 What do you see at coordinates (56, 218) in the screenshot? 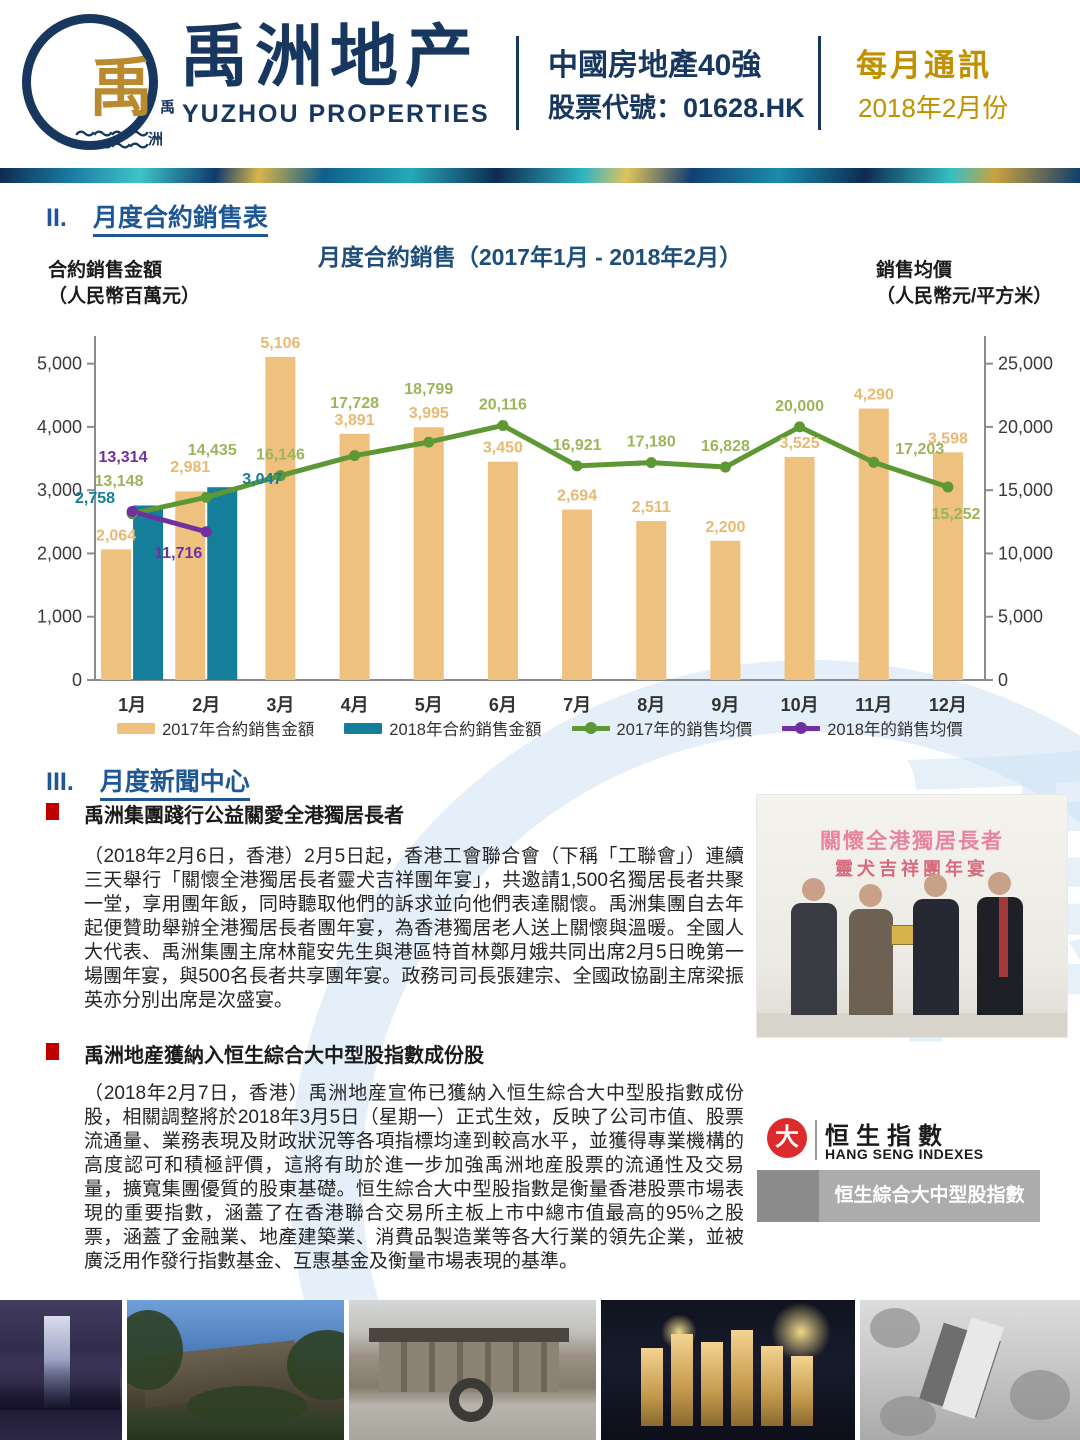
I see `section-2-number: II.` at bounding box center [56, 218].